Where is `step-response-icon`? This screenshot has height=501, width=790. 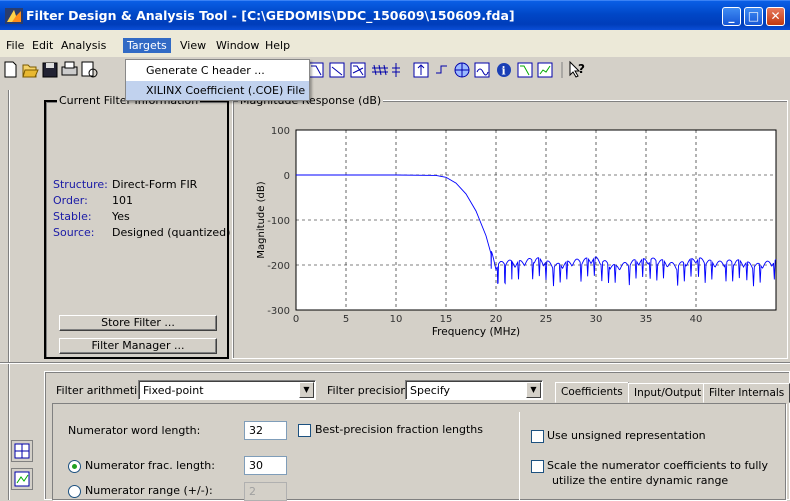
step-response-icon is located at coordinates (441, 69).